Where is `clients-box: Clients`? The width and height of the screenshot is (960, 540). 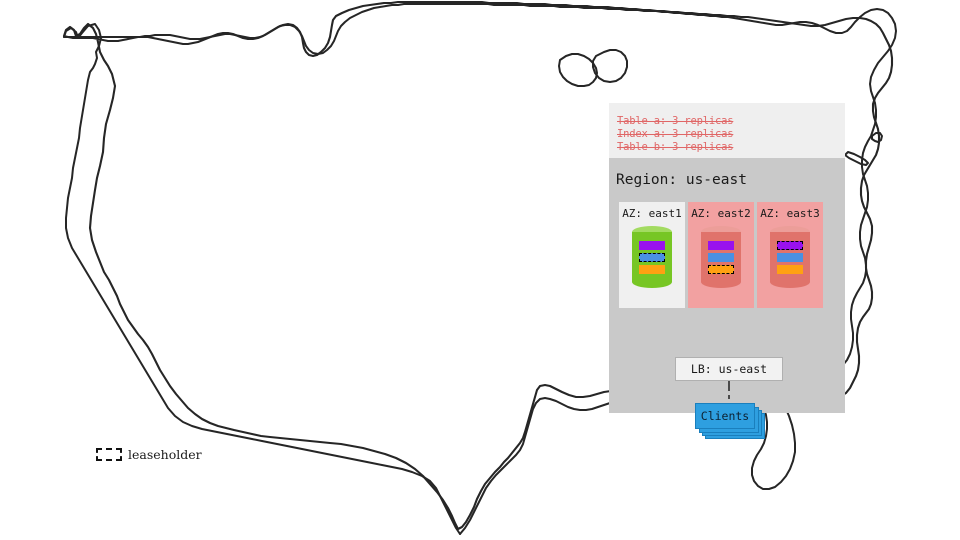
clients-box: Clients is located at coordinates (725, 416).